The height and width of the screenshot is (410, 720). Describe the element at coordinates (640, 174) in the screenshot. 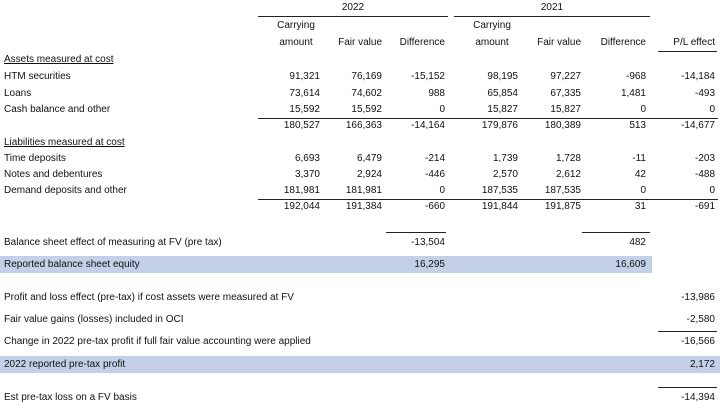

I see `cell-difference-2021: 42` at that location.